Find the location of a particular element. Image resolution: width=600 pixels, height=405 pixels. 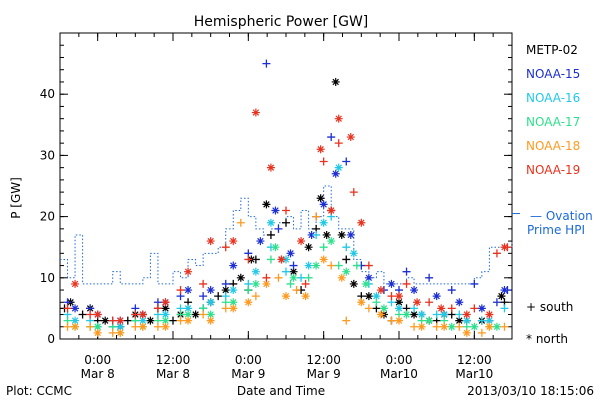

legend-satellite-noaa18: NOAA-18 is located at coordinates (553, 146).